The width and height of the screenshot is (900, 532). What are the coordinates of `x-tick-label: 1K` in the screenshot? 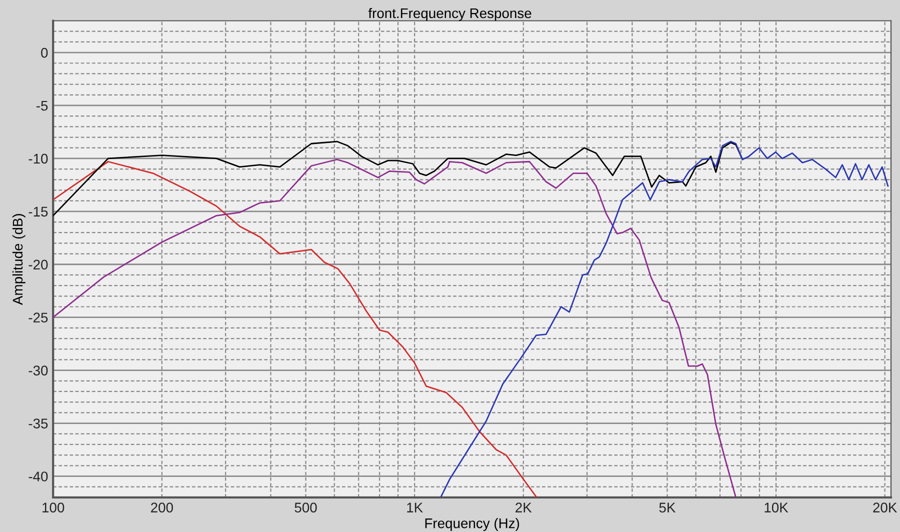 It's located at (415, 507).